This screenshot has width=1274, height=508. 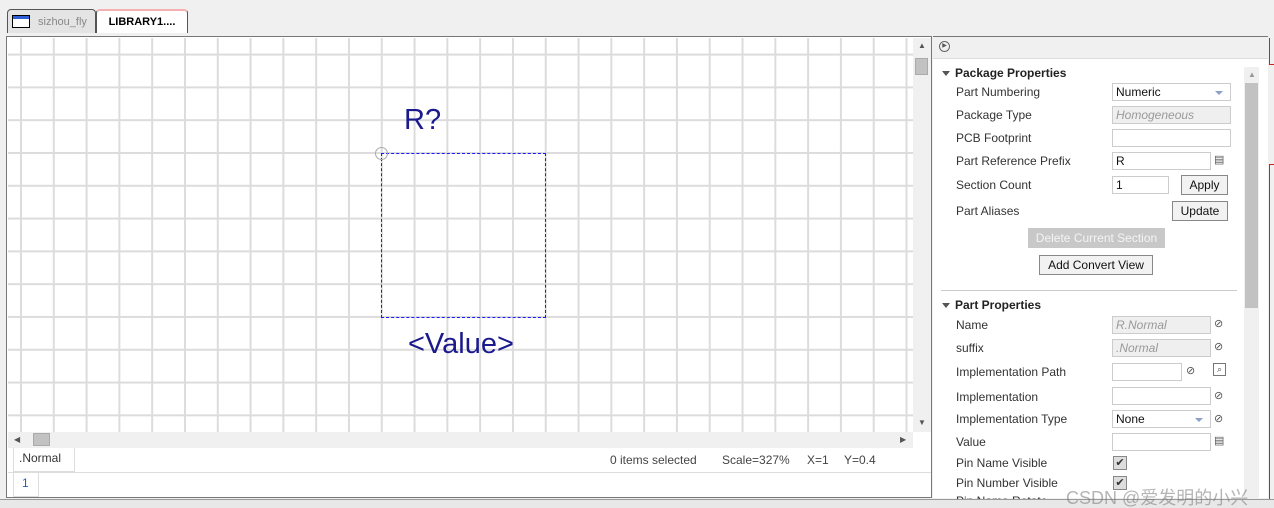 What do you see at coordinates (994, 185) in the screenshot?
I see `section-count-label: Section Count` at bounding box center [994, 185].